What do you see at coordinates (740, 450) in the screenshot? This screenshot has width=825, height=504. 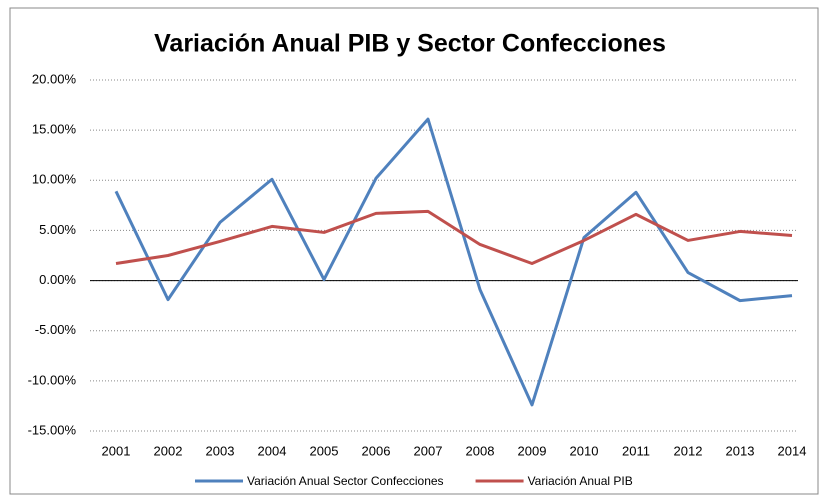 I see `x-tick-label: 2013` at bounding box center [740, 450].